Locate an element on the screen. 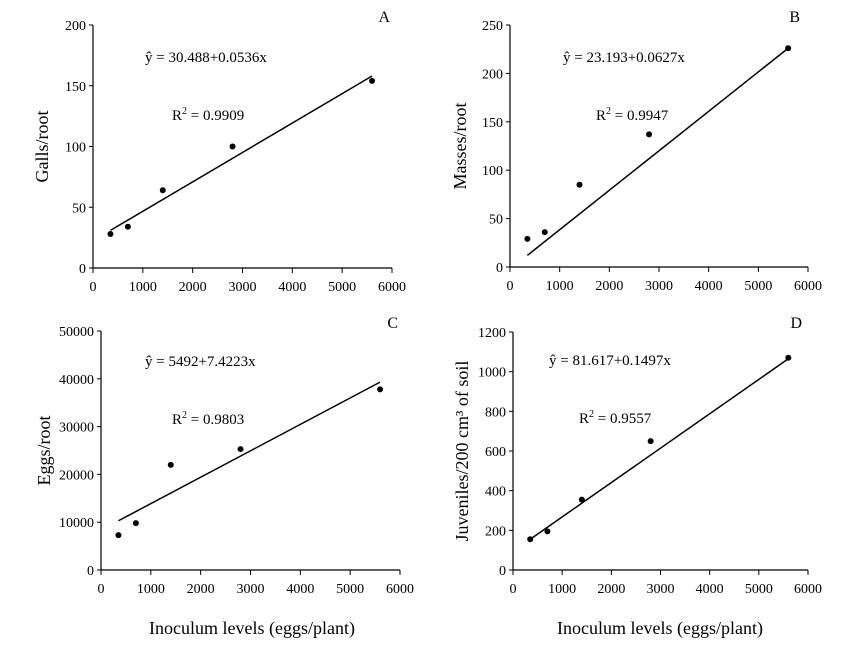 The image size is (850, 658). r-squared: R2 = 0.9557 is located at coordinates (615, 418).